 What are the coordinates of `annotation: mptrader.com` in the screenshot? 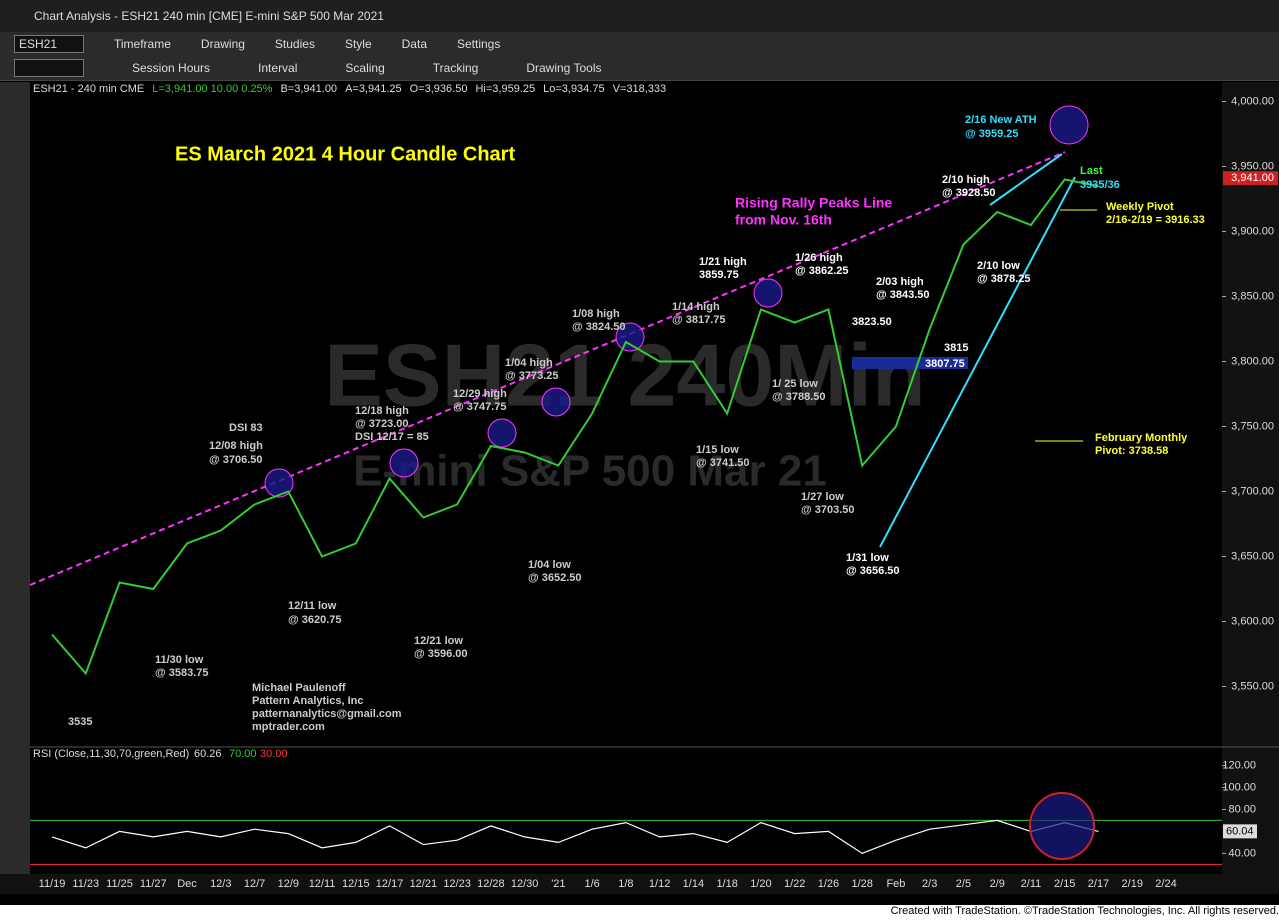 It's located at (288, 727).